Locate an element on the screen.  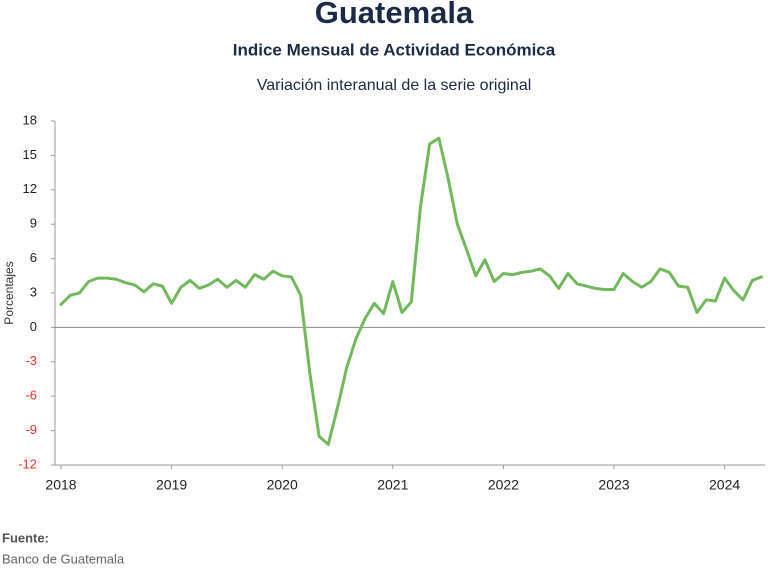
x-tick-label: 2020 is located at coordinates (282, 485).